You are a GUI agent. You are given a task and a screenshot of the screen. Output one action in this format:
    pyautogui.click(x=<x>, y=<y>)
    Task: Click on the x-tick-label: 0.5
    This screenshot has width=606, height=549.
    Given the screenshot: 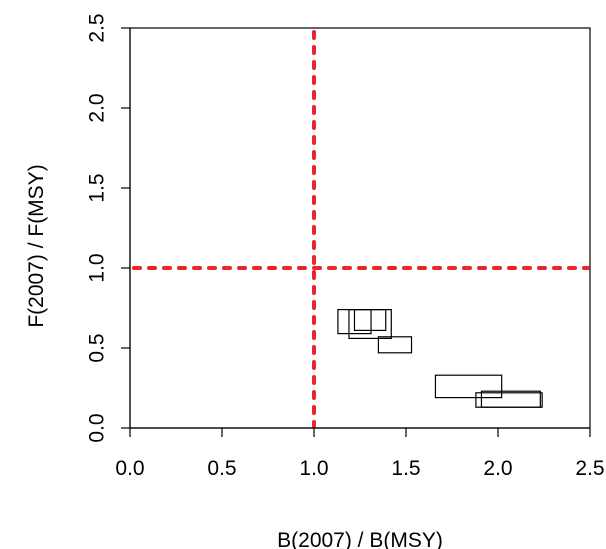 What is the action you would take?
    pyautogui.click(x=221, y=468)
    